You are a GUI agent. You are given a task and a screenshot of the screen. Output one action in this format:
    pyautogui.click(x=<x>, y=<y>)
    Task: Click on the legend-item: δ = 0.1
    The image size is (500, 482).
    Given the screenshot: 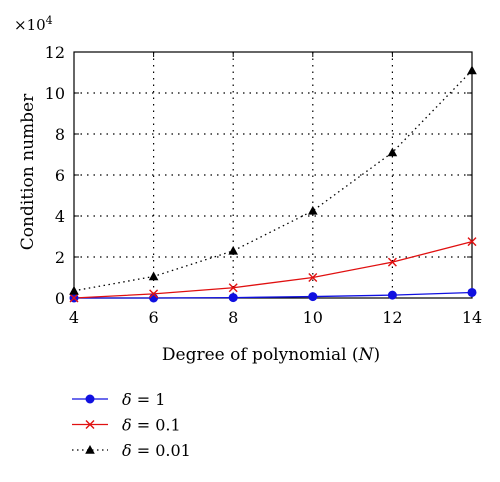 What is the action you would take?
    pyautogui.click(x=126, y=425)
    